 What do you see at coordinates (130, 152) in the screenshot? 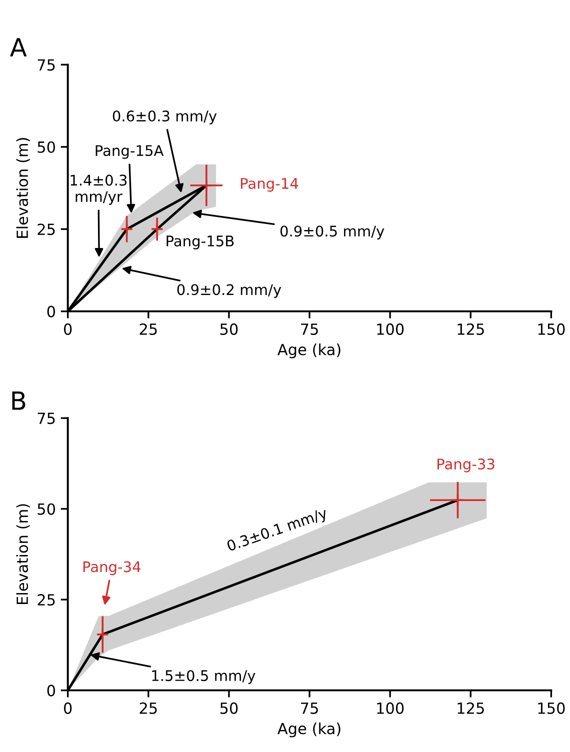
I see `annotation: Pang-15A` at bounding box center [130, 152].